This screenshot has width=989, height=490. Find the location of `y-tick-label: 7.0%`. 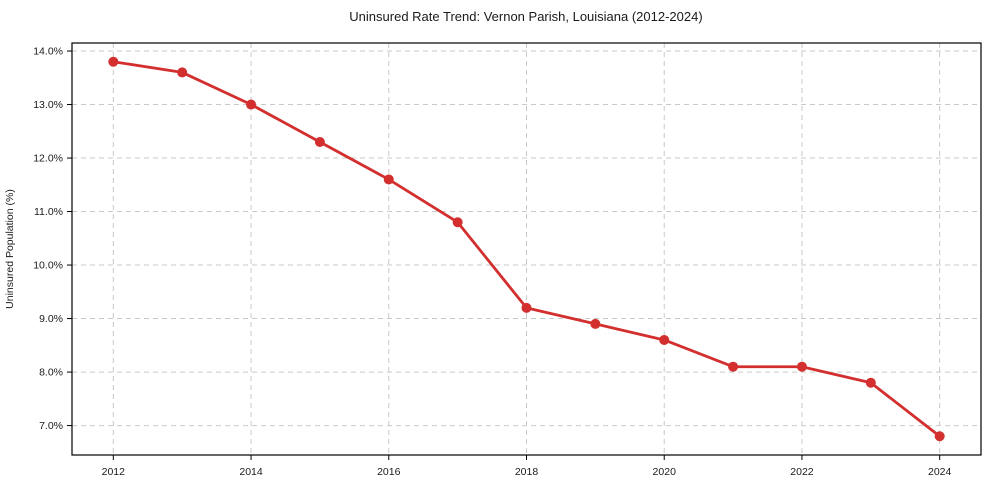

y-tick-label: 7.0% is located at coordinates (51, 426).